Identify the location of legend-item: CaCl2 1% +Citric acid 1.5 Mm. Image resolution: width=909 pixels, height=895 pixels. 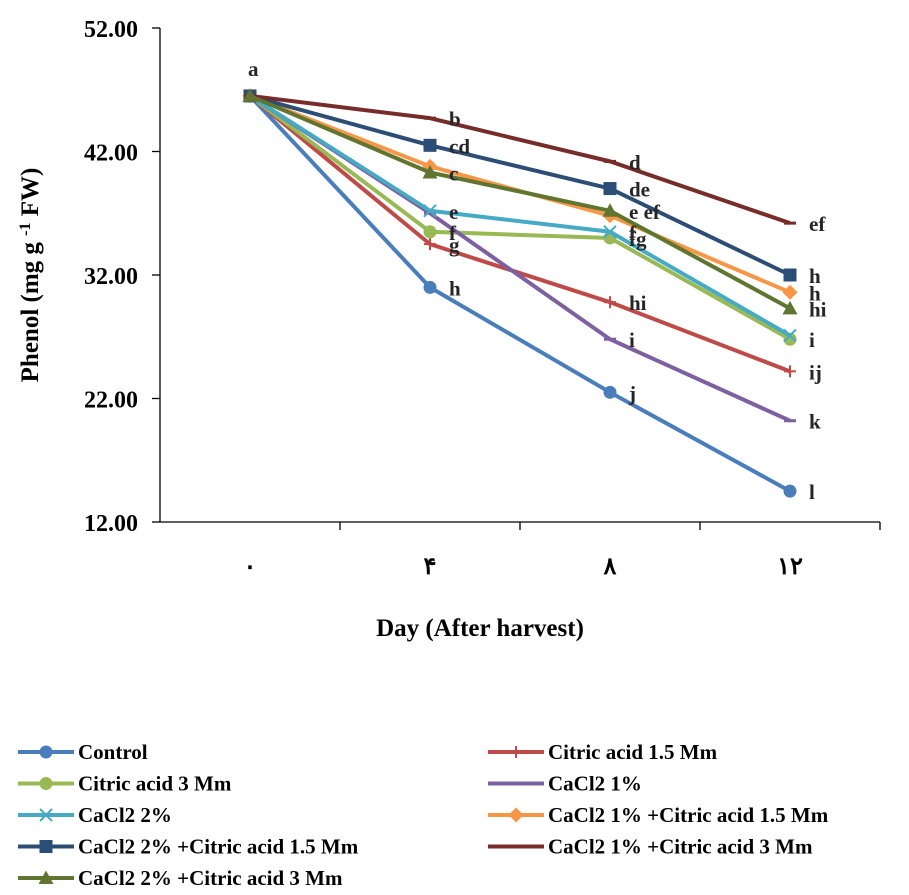
(658, 815).